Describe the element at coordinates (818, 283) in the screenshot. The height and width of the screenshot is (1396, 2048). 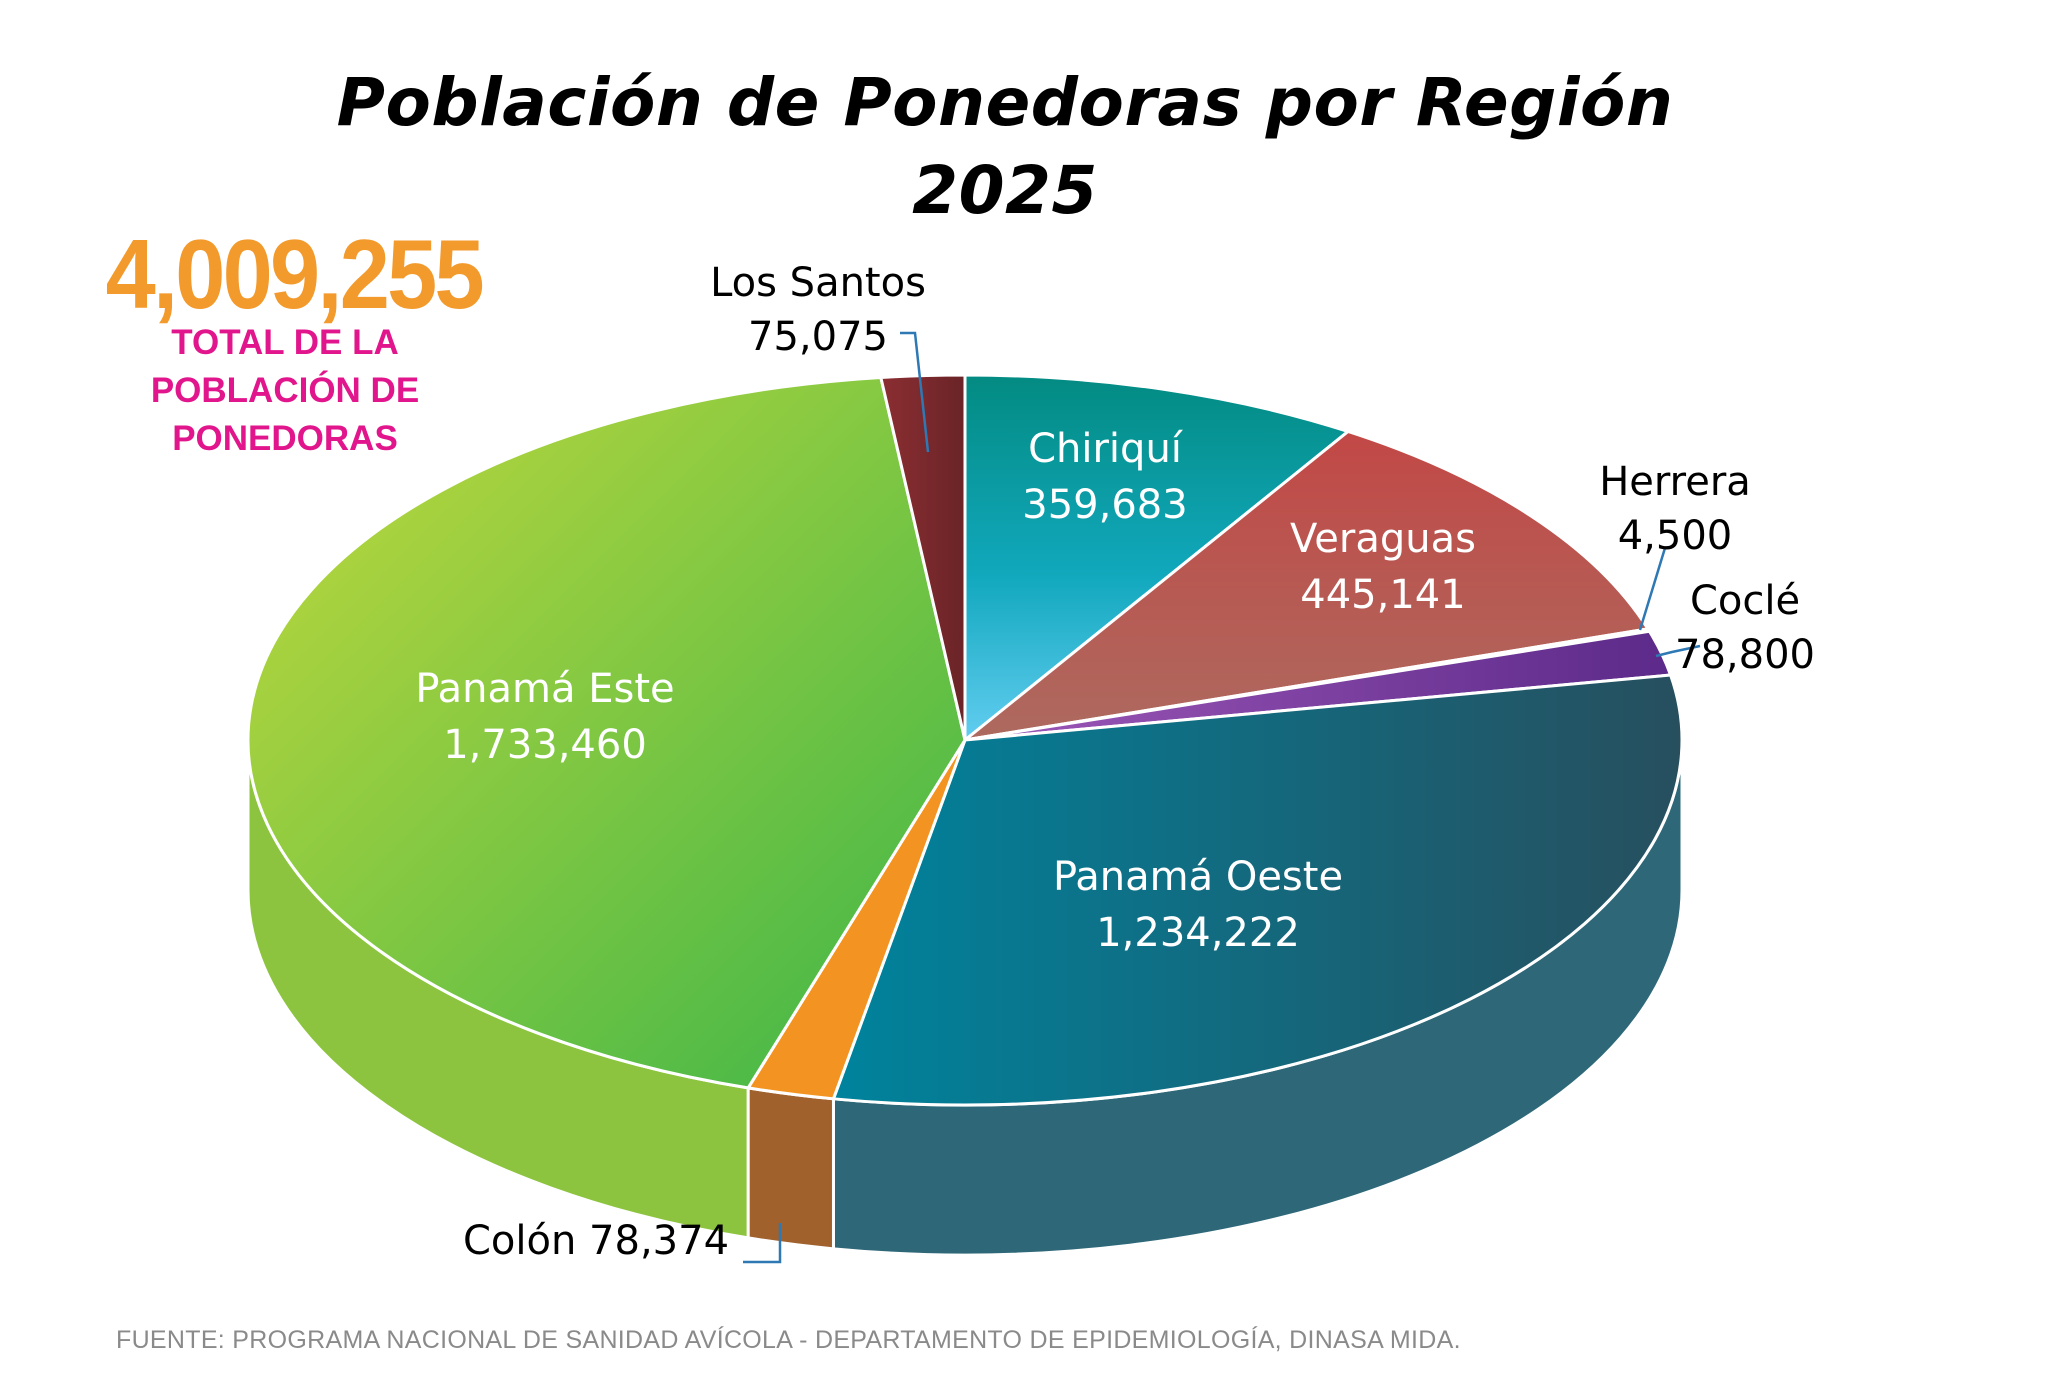
I see `category-label-los-santos: Los Santos` at that location.